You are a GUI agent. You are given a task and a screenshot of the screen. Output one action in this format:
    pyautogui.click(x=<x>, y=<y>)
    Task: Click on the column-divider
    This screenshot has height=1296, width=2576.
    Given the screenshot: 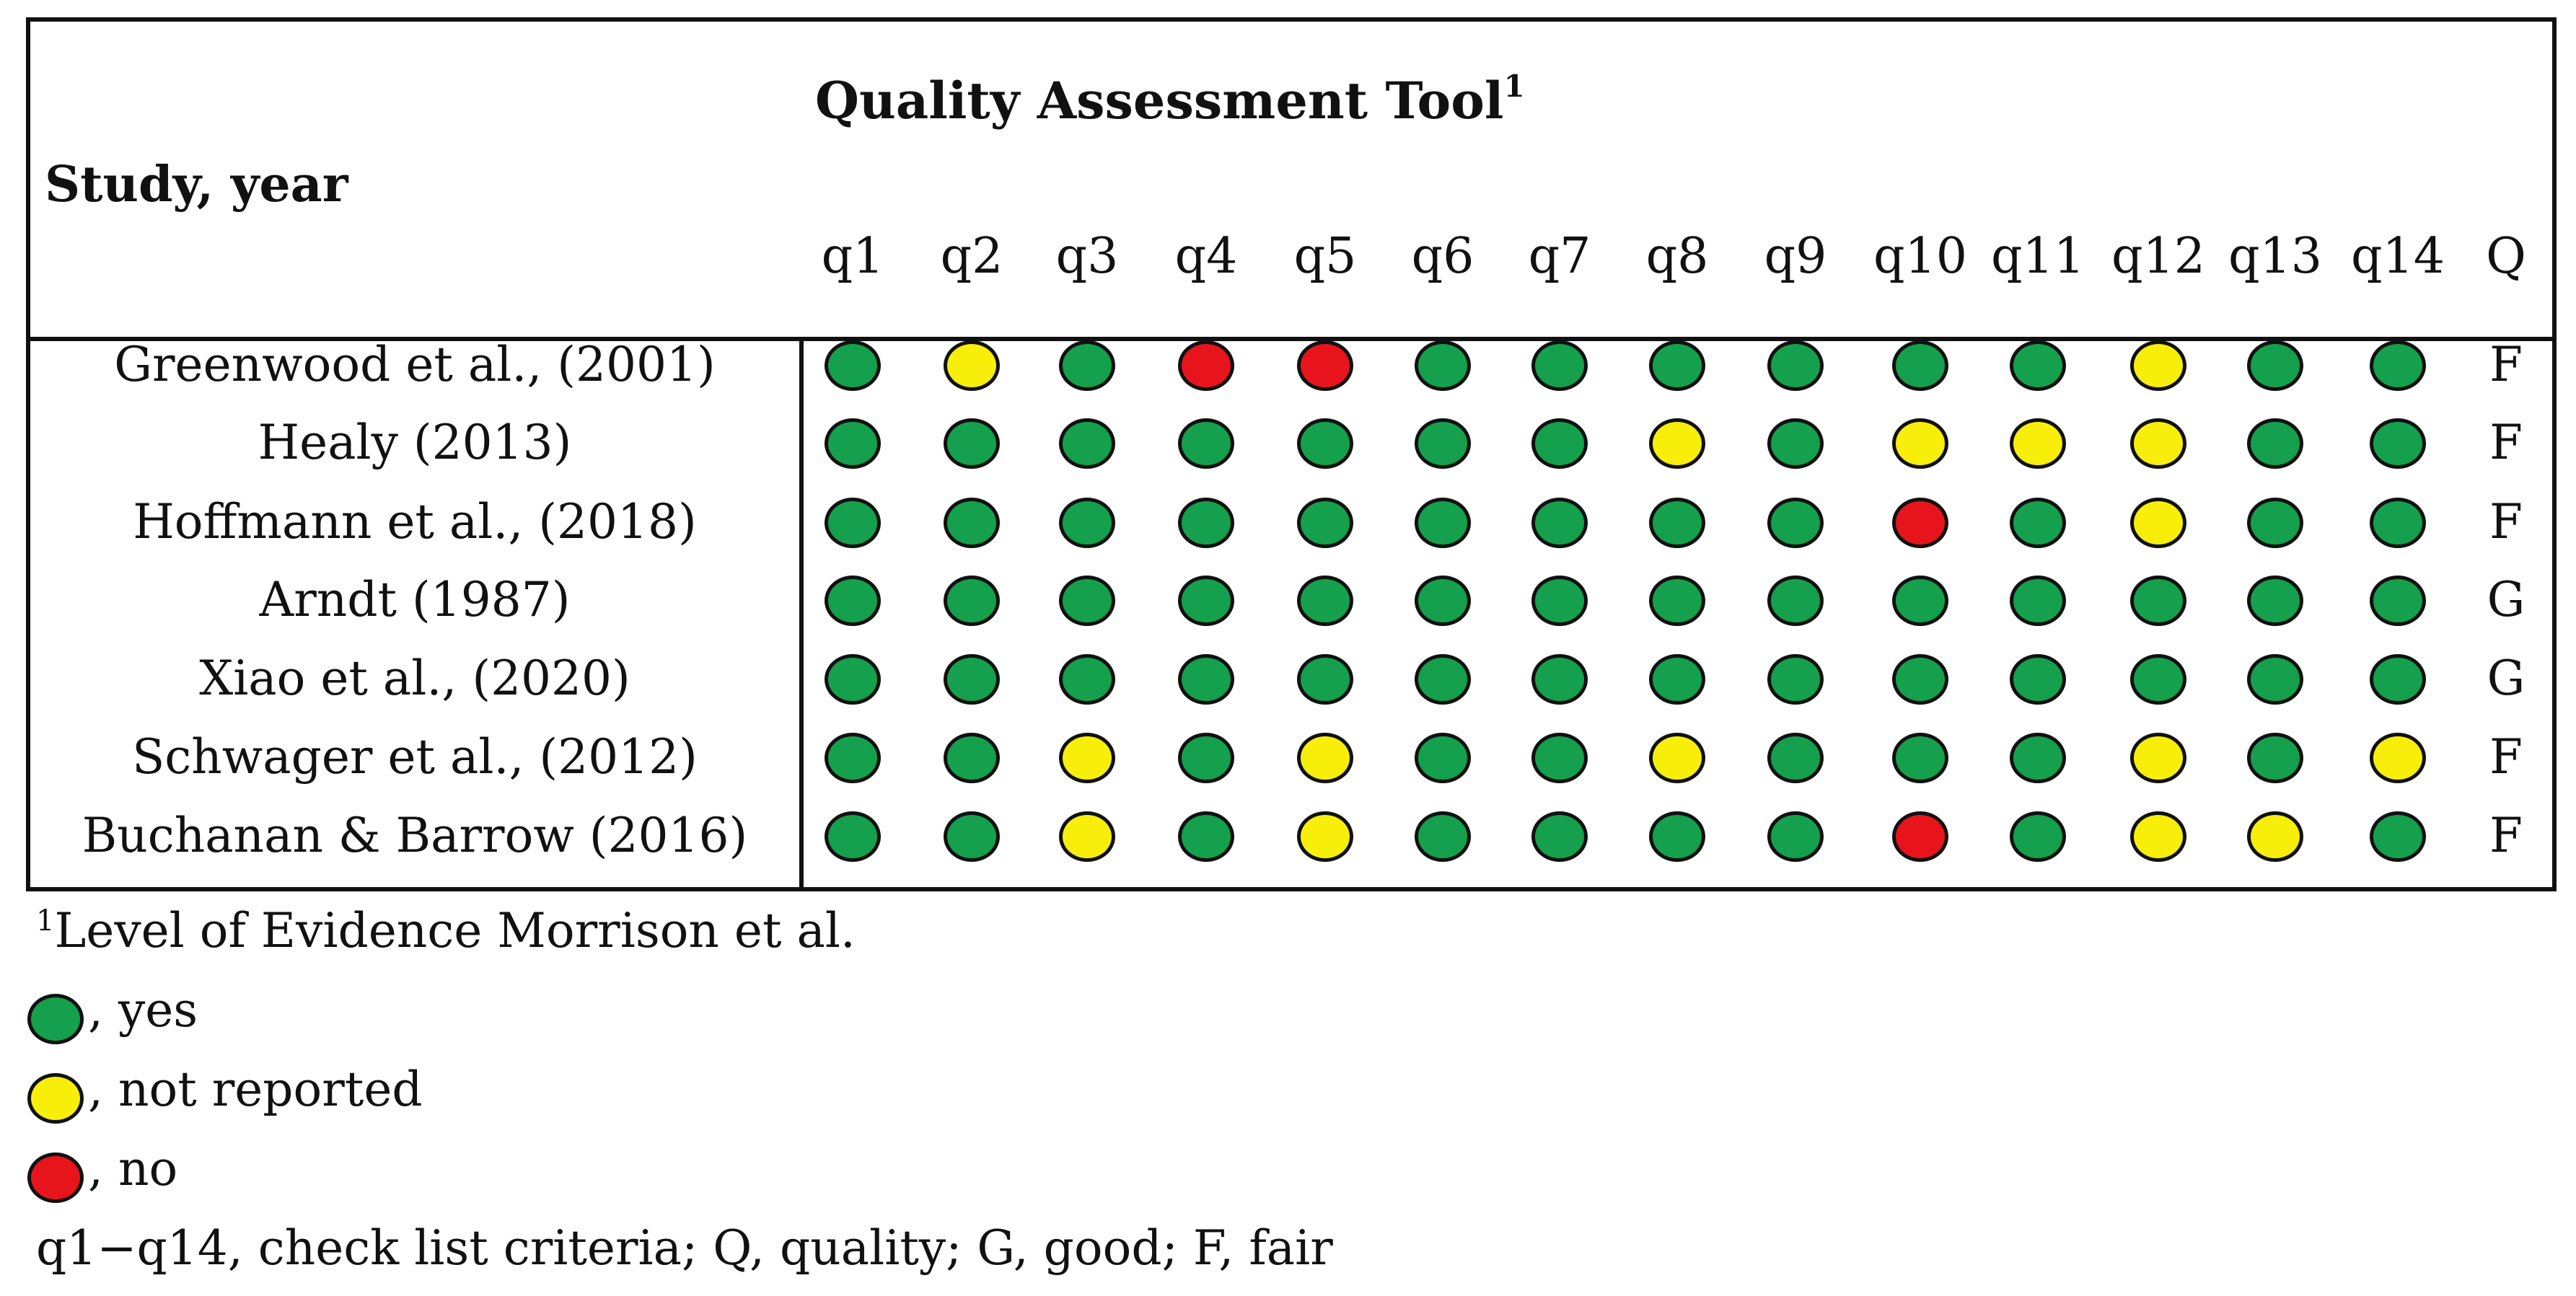 What is the action you would take?
    pyautogui.click(x=801, y=613)
    